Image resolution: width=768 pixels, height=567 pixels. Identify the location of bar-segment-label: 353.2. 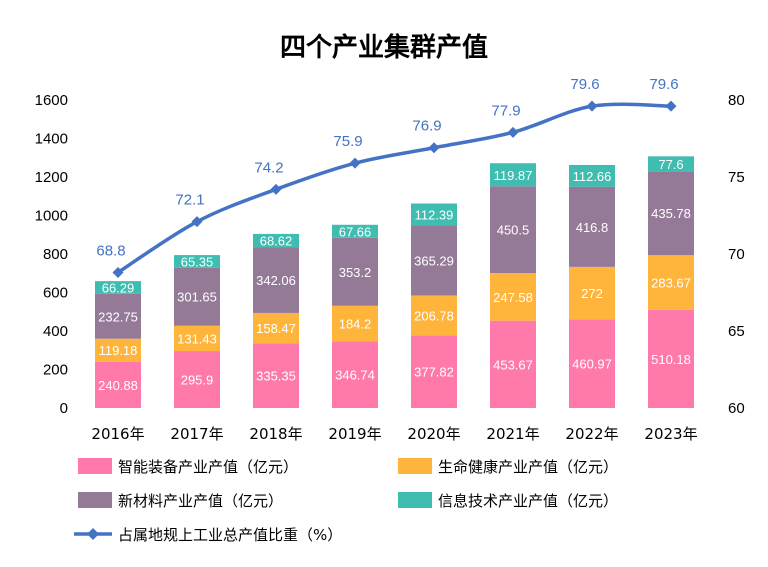
(355, 272).